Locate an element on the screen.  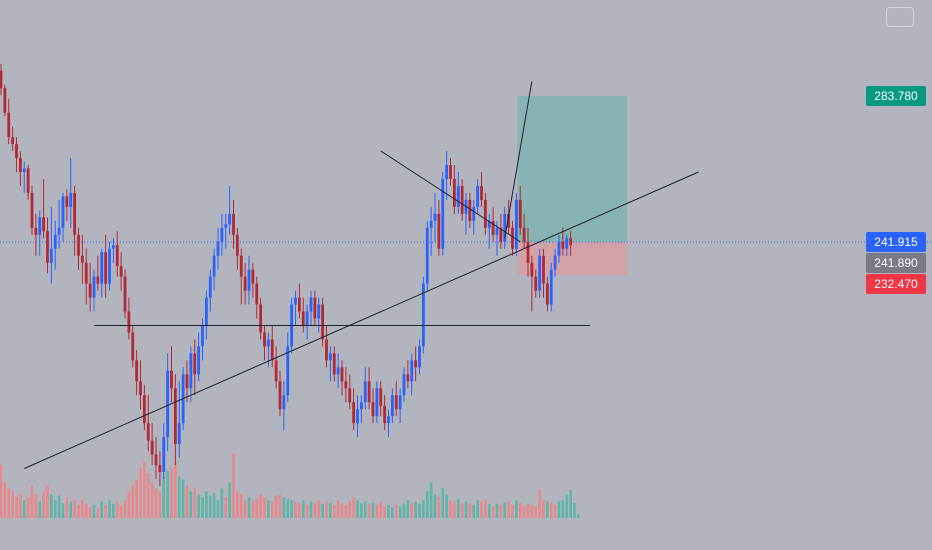
chart-settings-button is located at coordinates (900, 17).